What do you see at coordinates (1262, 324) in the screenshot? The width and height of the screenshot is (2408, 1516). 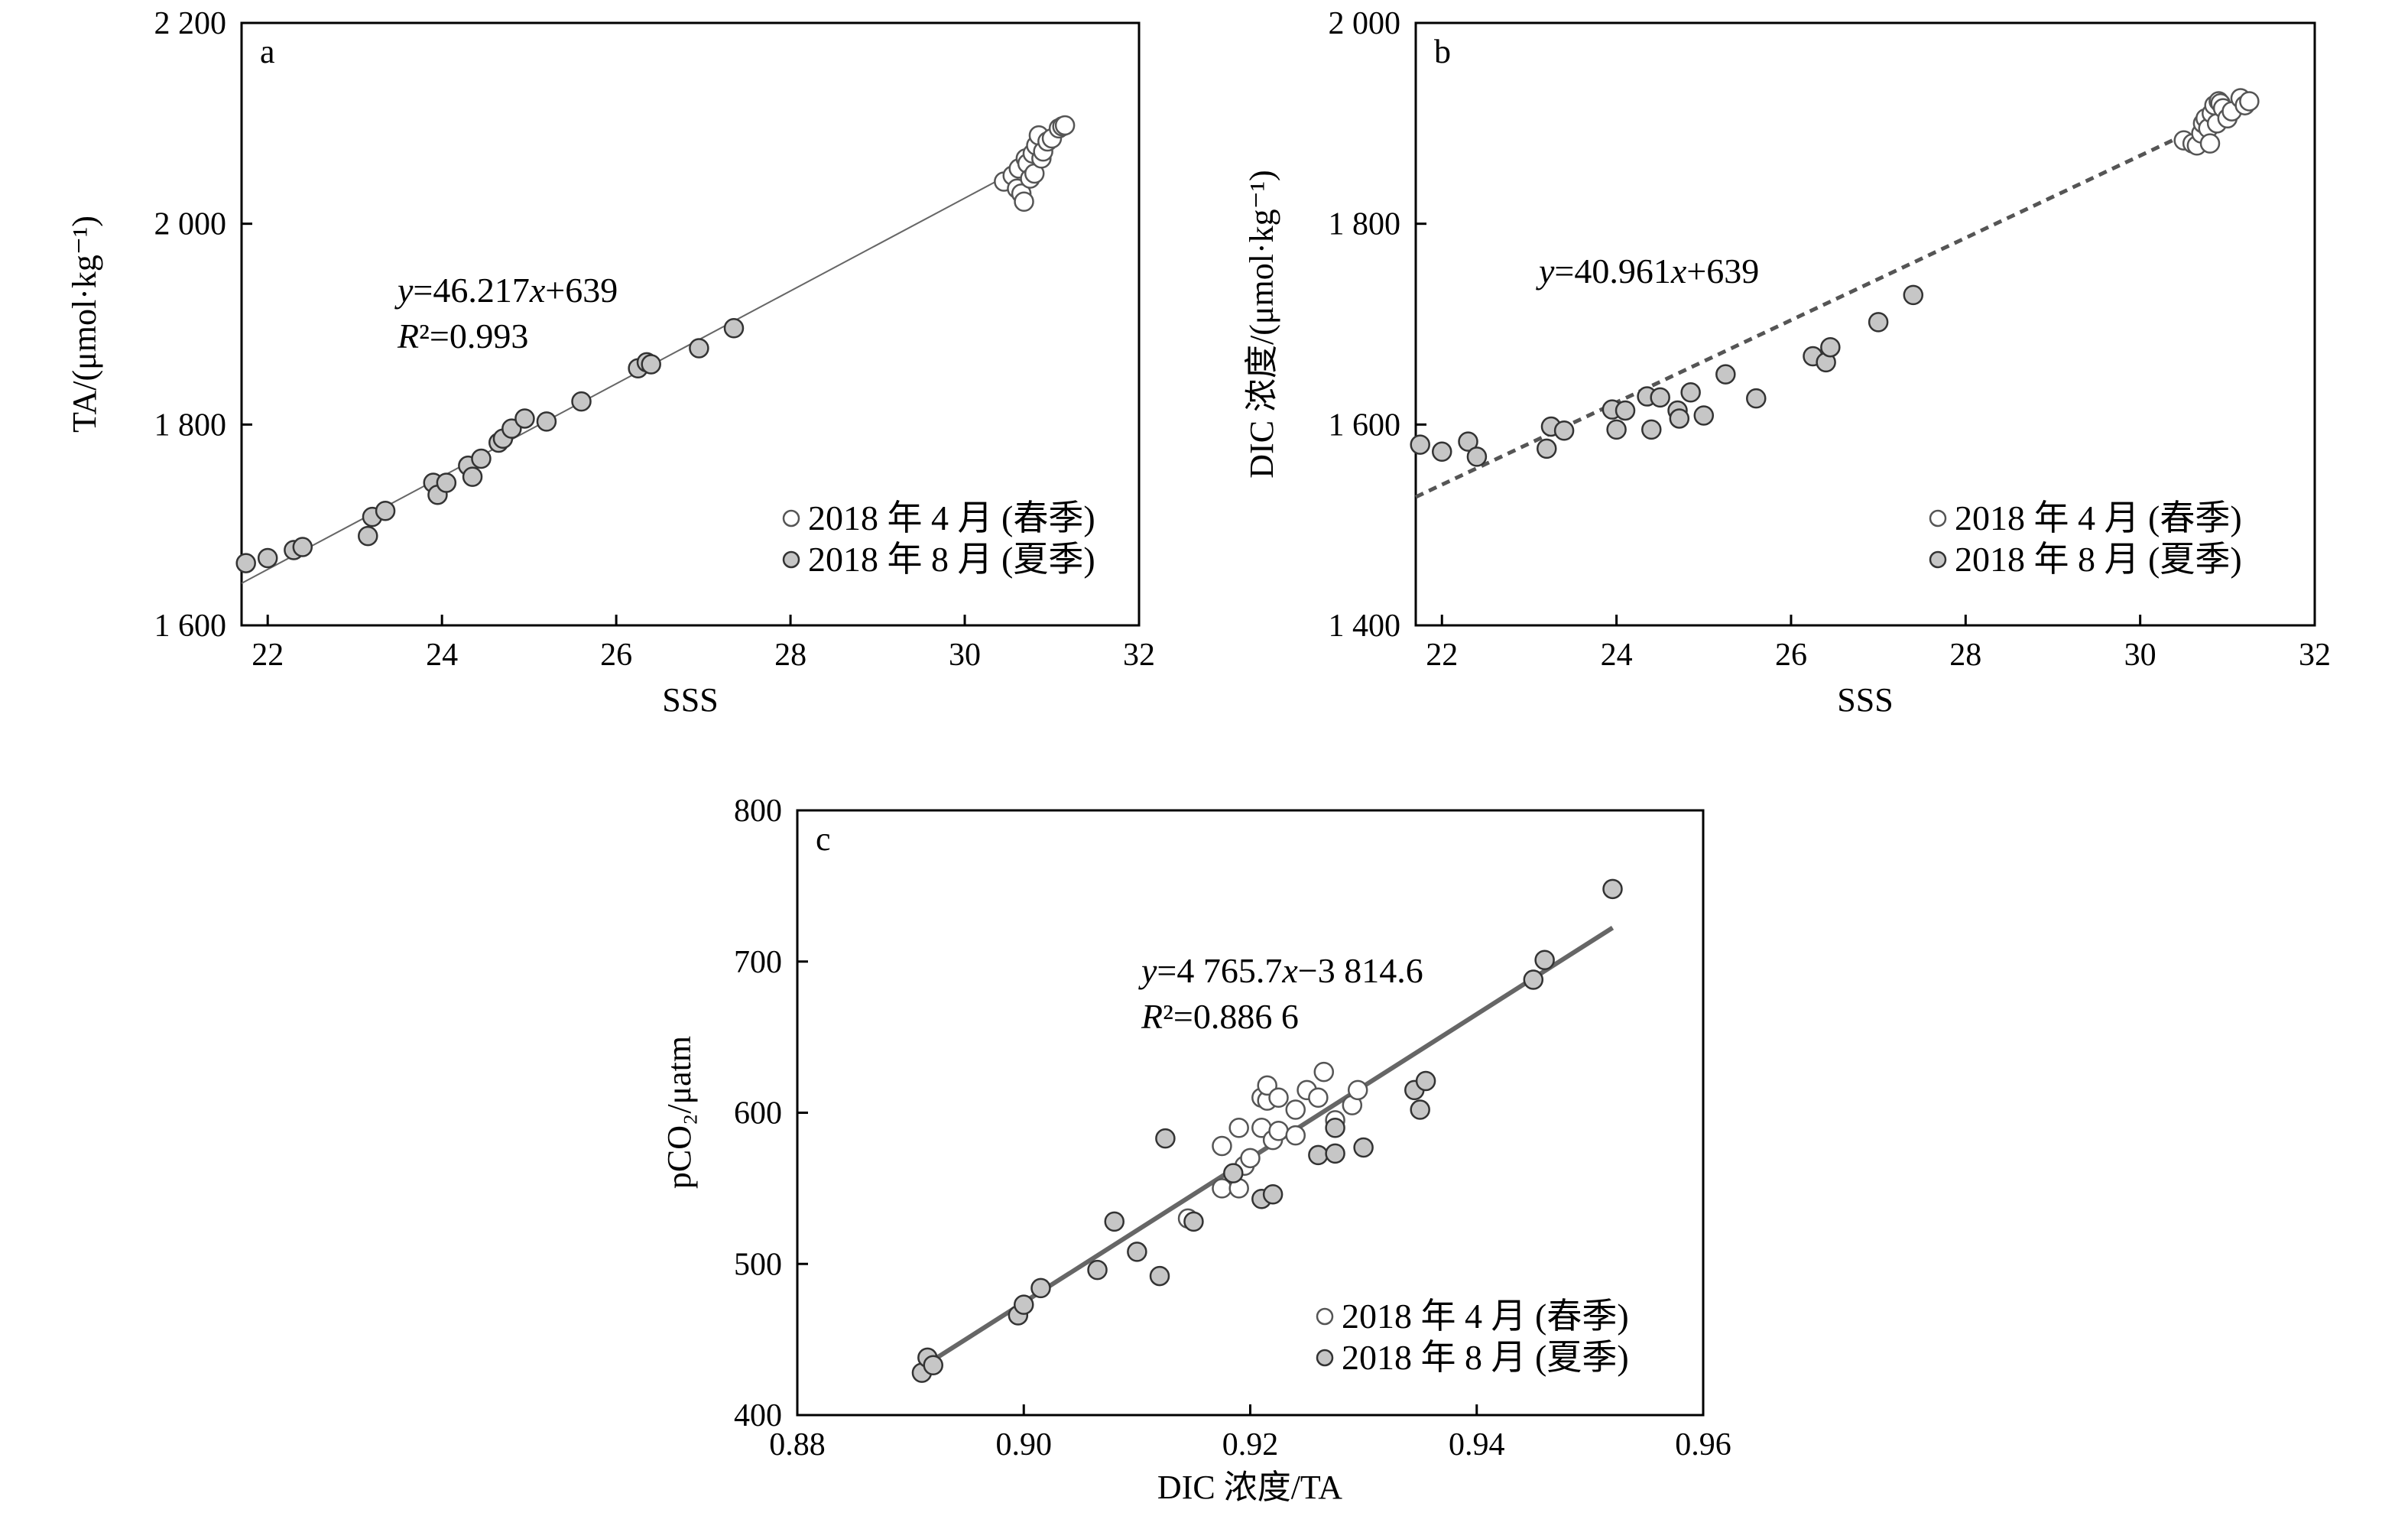 I see `y-axis-label: DIC 浓度/(μmol·kg⁻¹)` at bounding box center [1262, 324].